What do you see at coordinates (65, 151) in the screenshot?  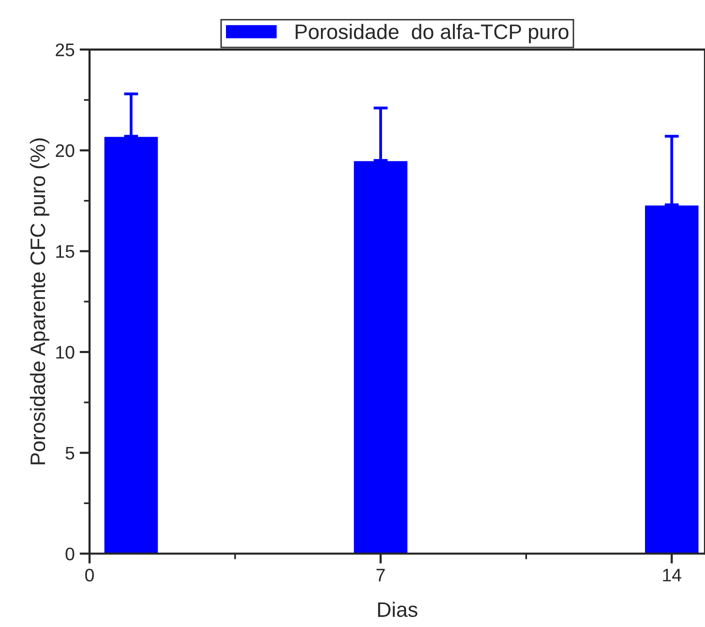 I see `y-tick-label: 20` at bounding box center [65, 151].